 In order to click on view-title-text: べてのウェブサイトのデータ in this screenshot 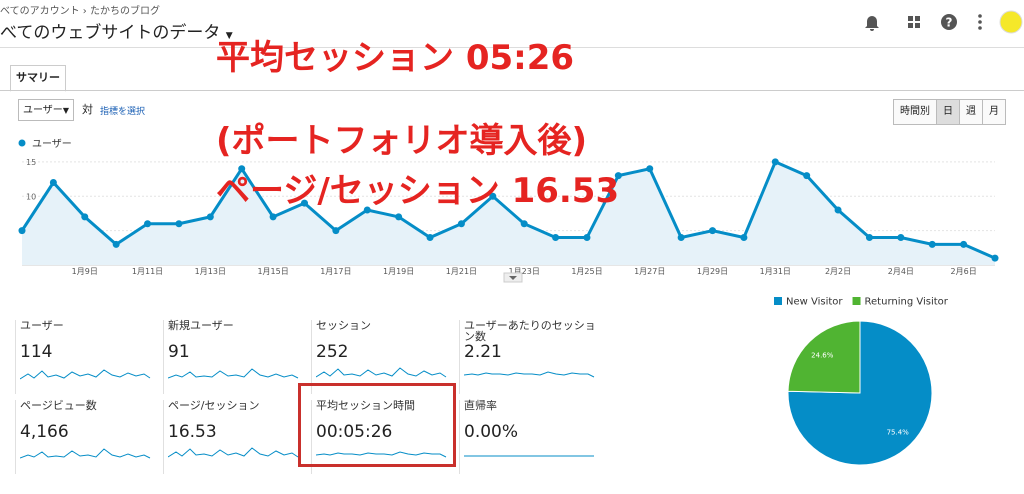, I will do `click(110, 33)`.